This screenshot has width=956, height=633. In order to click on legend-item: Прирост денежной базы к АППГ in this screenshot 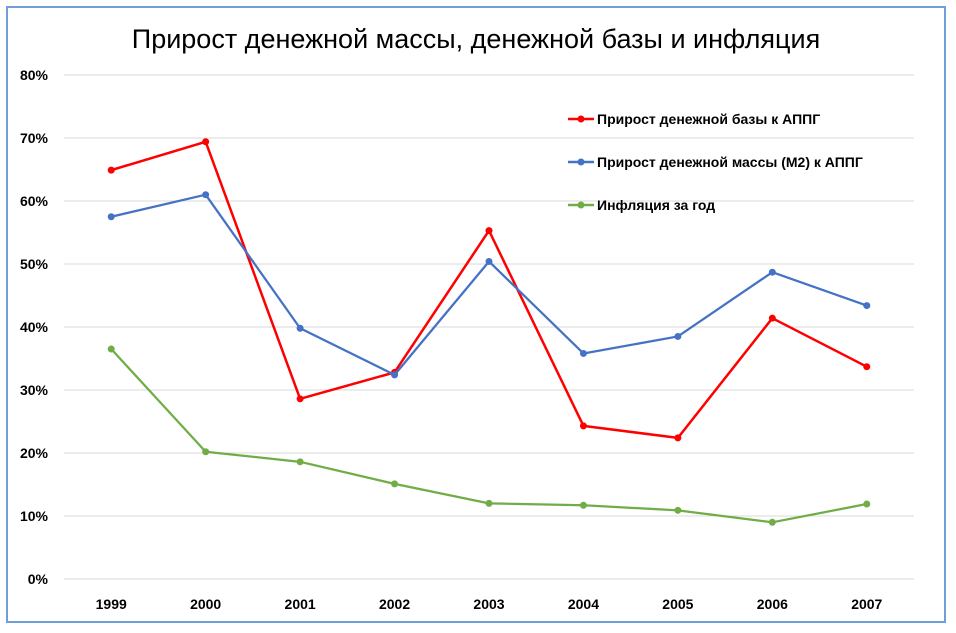, I will do `click(694, 119)`.